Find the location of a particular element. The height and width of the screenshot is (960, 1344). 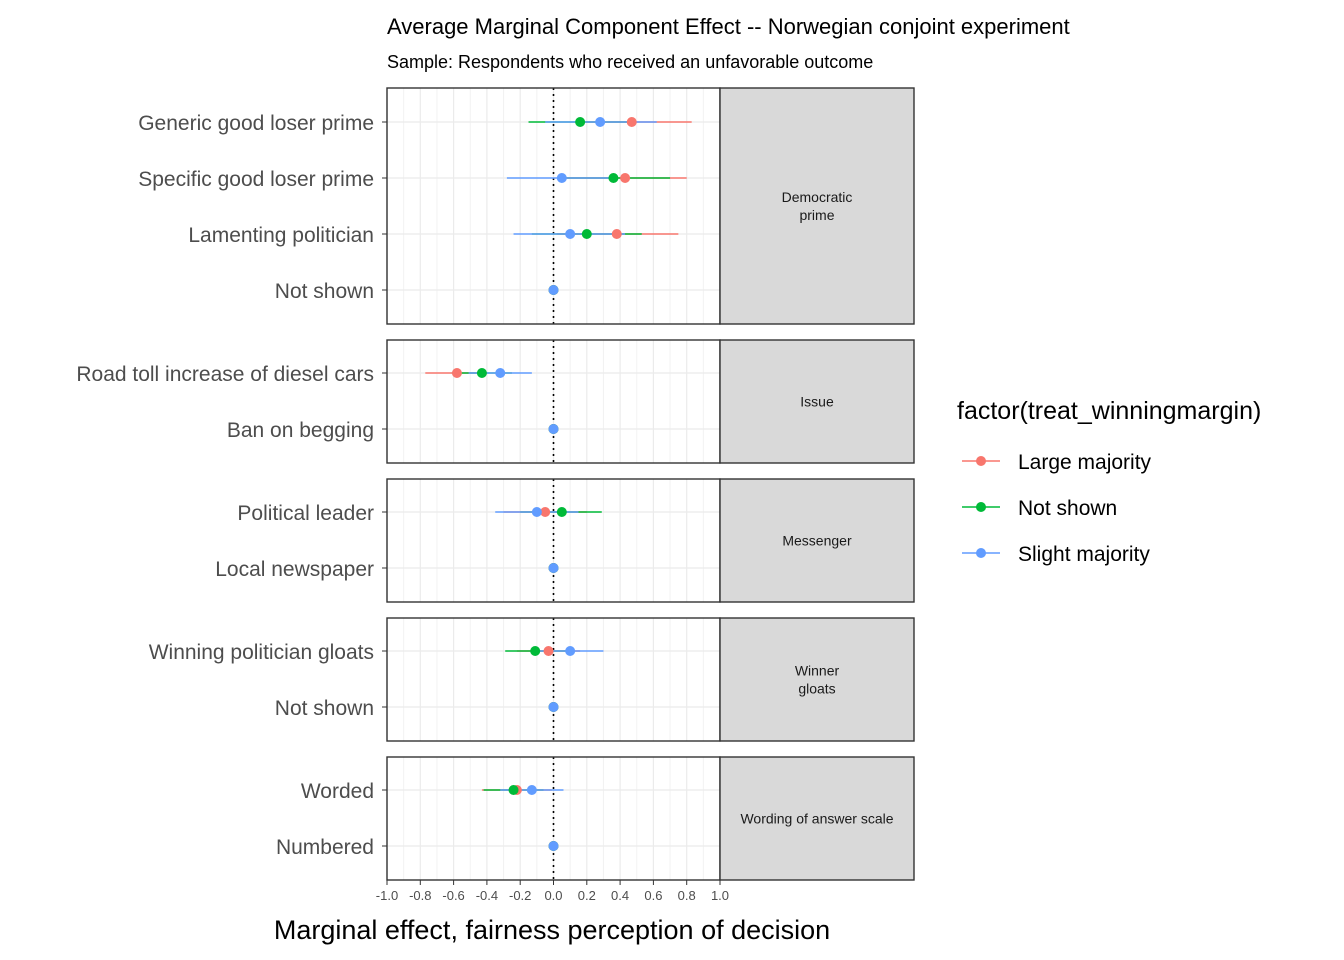

facet-strip-label: Issue is located at coordinates (817, 402).